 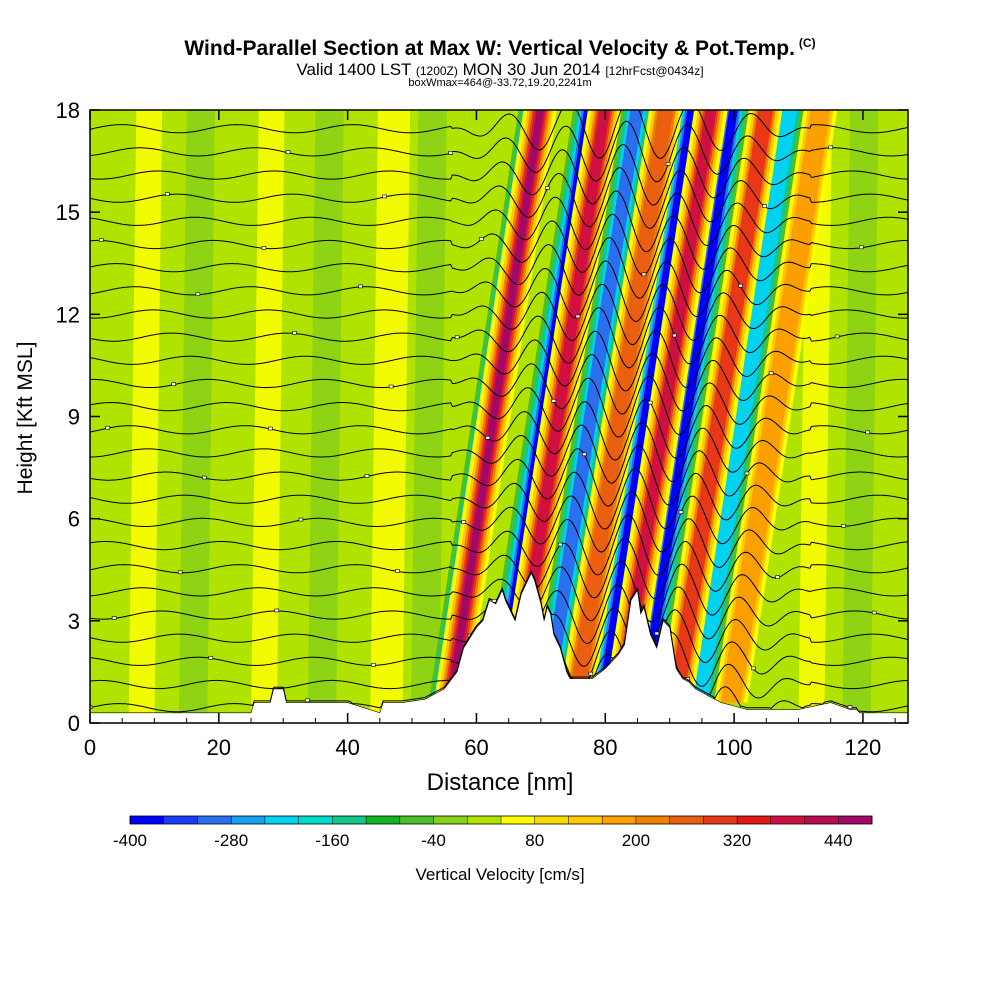 I want to click on colorbar-tick-label: 80, so click(x=534, y=840).